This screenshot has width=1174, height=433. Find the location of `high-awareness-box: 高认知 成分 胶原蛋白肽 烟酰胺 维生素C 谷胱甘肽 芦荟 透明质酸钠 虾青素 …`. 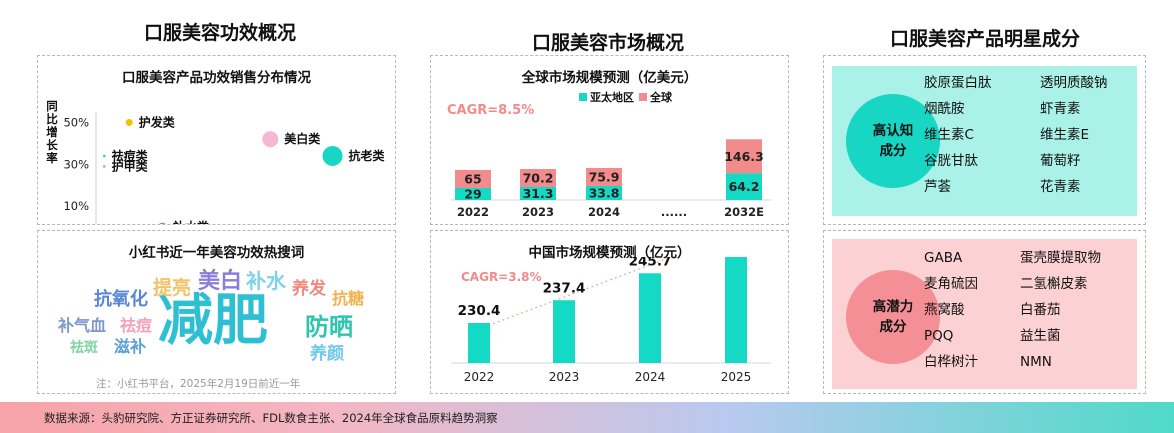

high-awareness-box: 高认知 成分 胶原蛋白肽 烟酰胺 维生素C 谷胱甘肽 芦荟 透明质酸钠 虾青素 … is located at coordinates (984, 140).